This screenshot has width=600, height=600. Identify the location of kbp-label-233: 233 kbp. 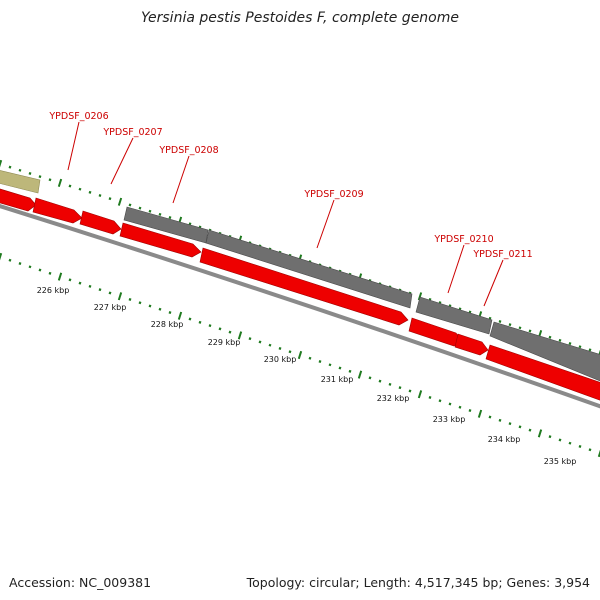
(449, 419).